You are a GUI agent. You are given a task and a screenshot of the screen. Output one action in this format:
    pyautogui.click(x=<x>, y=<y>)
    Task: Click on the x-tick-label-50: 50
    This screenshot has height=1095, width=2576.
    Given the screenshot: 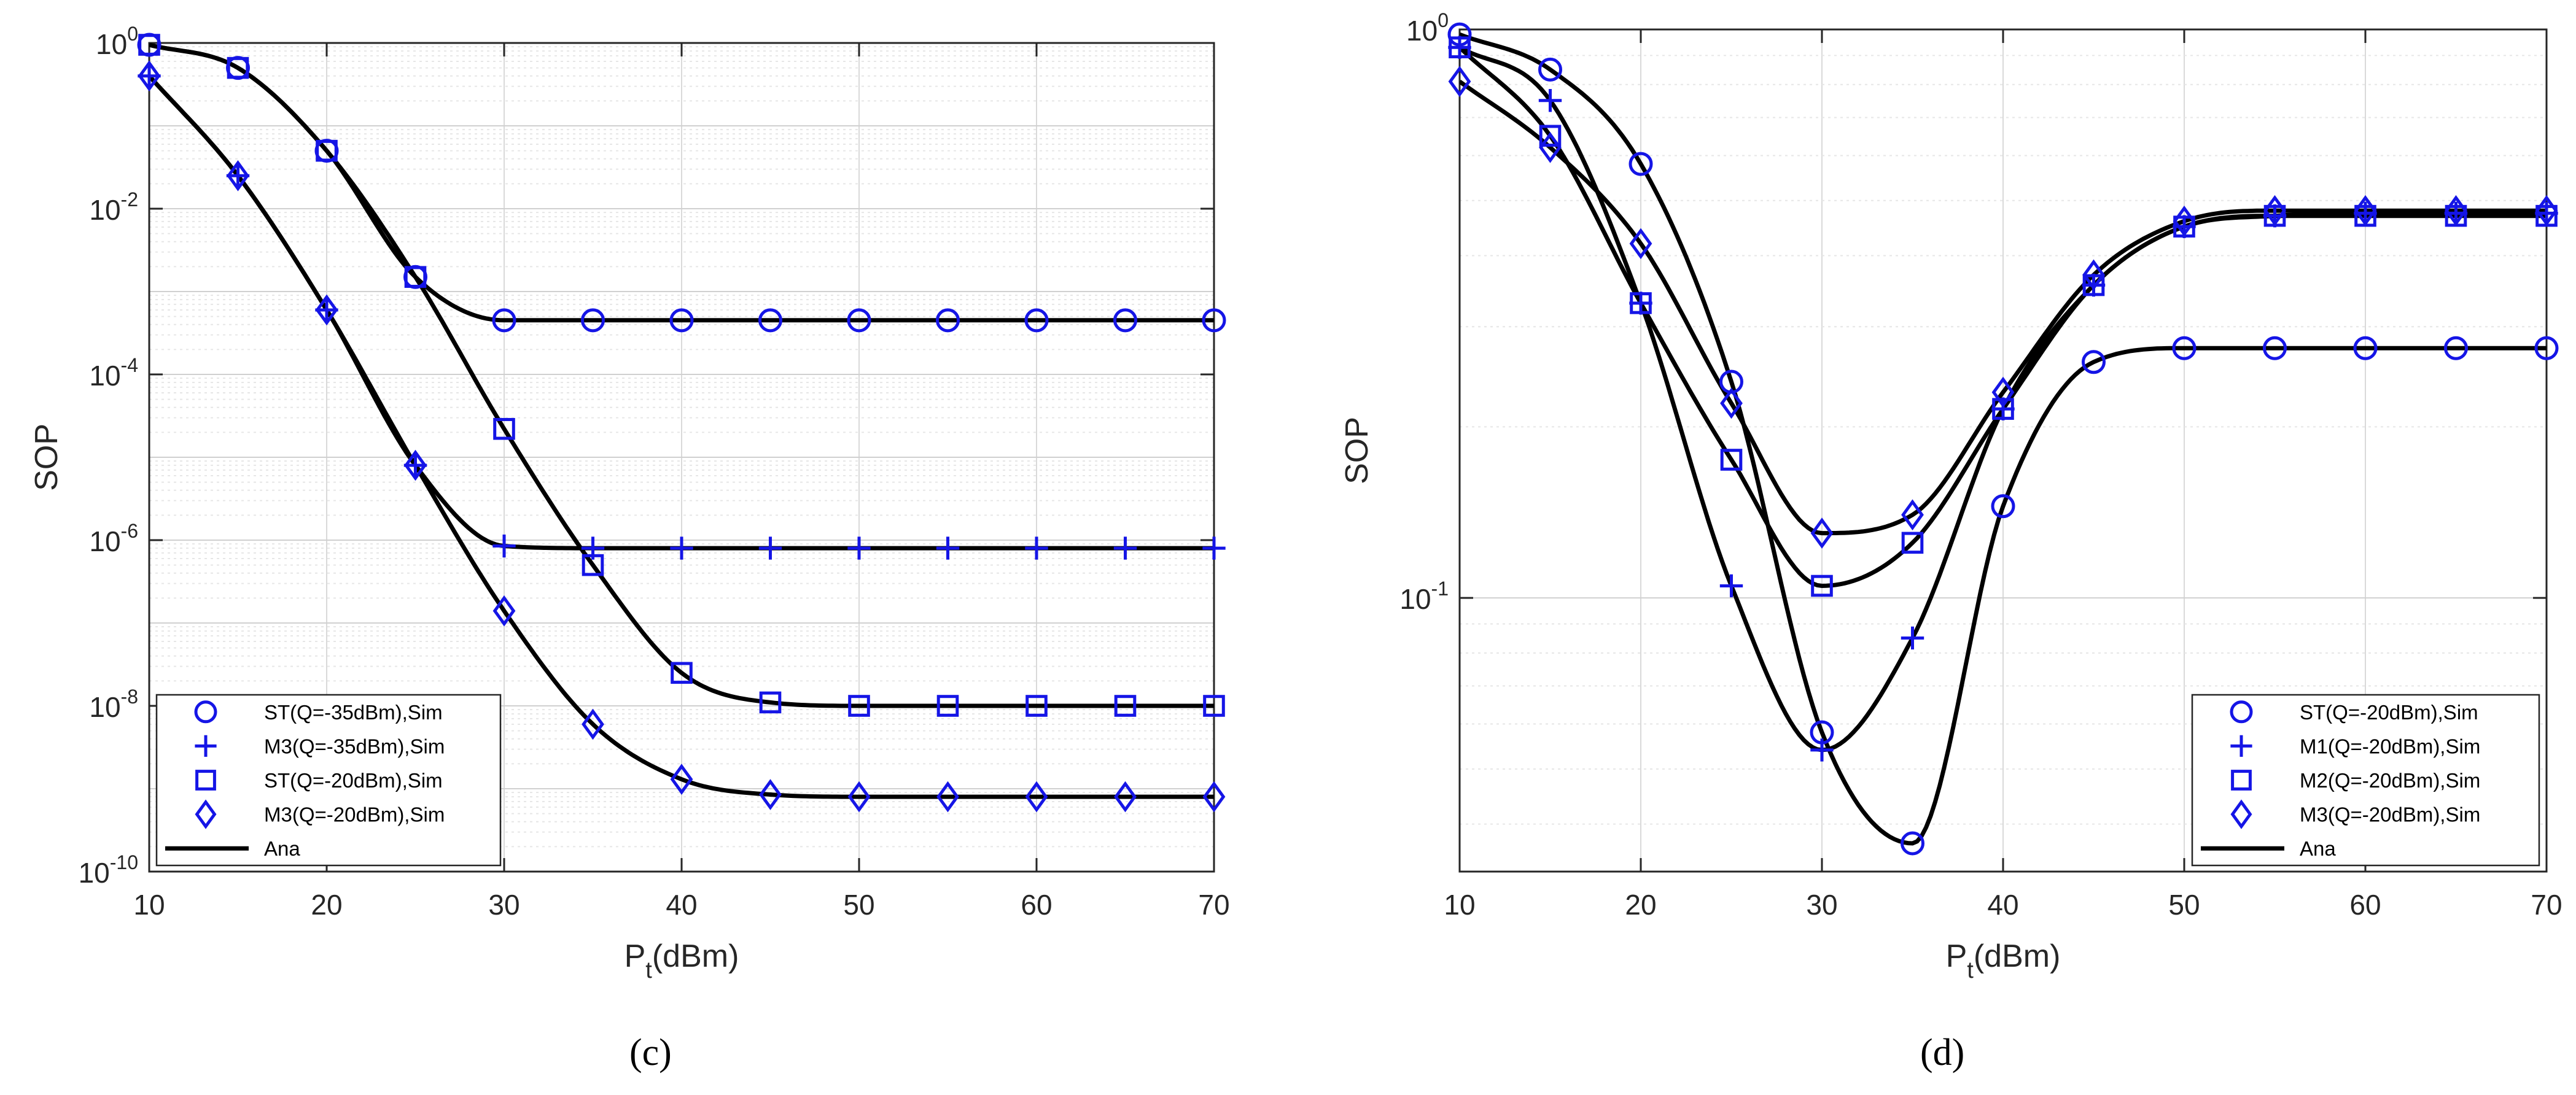 What is the action you would take?
    pyautogui.click(x=2184, y=905)
    